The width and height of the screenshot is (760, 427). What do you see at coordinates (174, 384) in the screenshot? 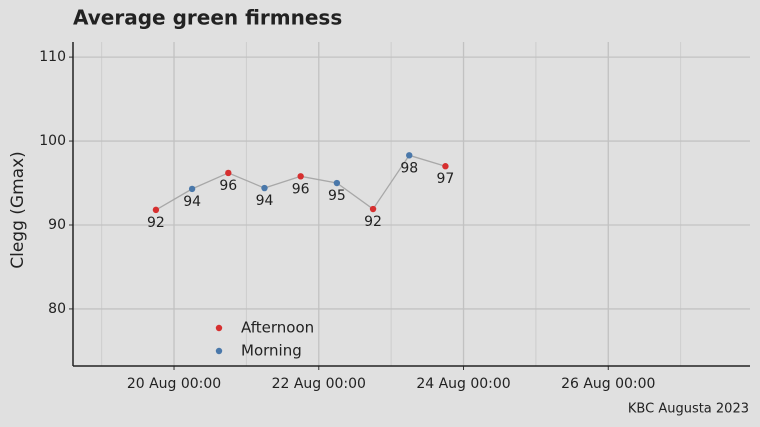
I see `x-tick-label: 20 Aug 00:00` at bounding box center [174, 384].